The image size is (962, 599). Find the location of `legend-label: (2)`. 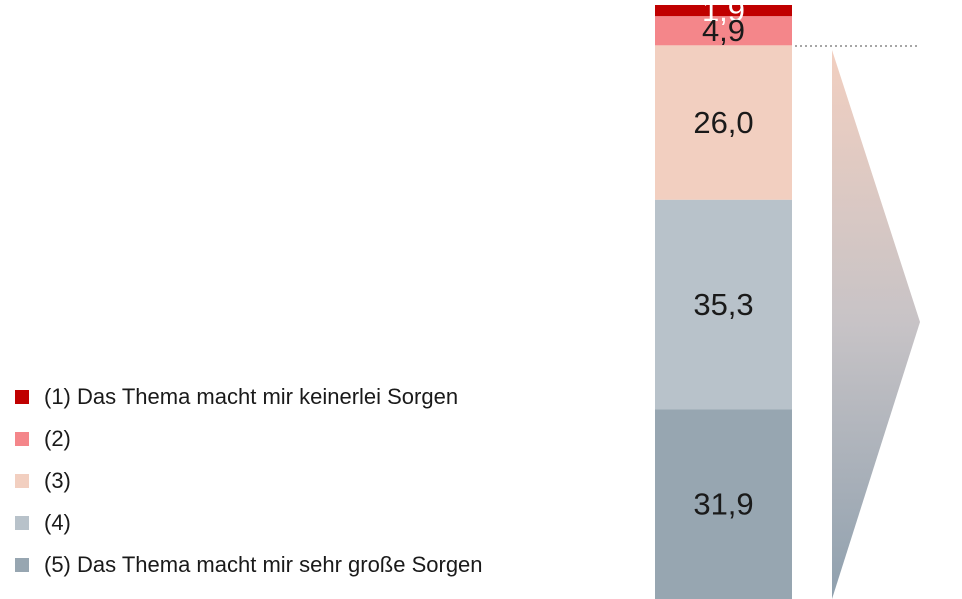

legend-label: (2) is located at coordinates (57, 438).